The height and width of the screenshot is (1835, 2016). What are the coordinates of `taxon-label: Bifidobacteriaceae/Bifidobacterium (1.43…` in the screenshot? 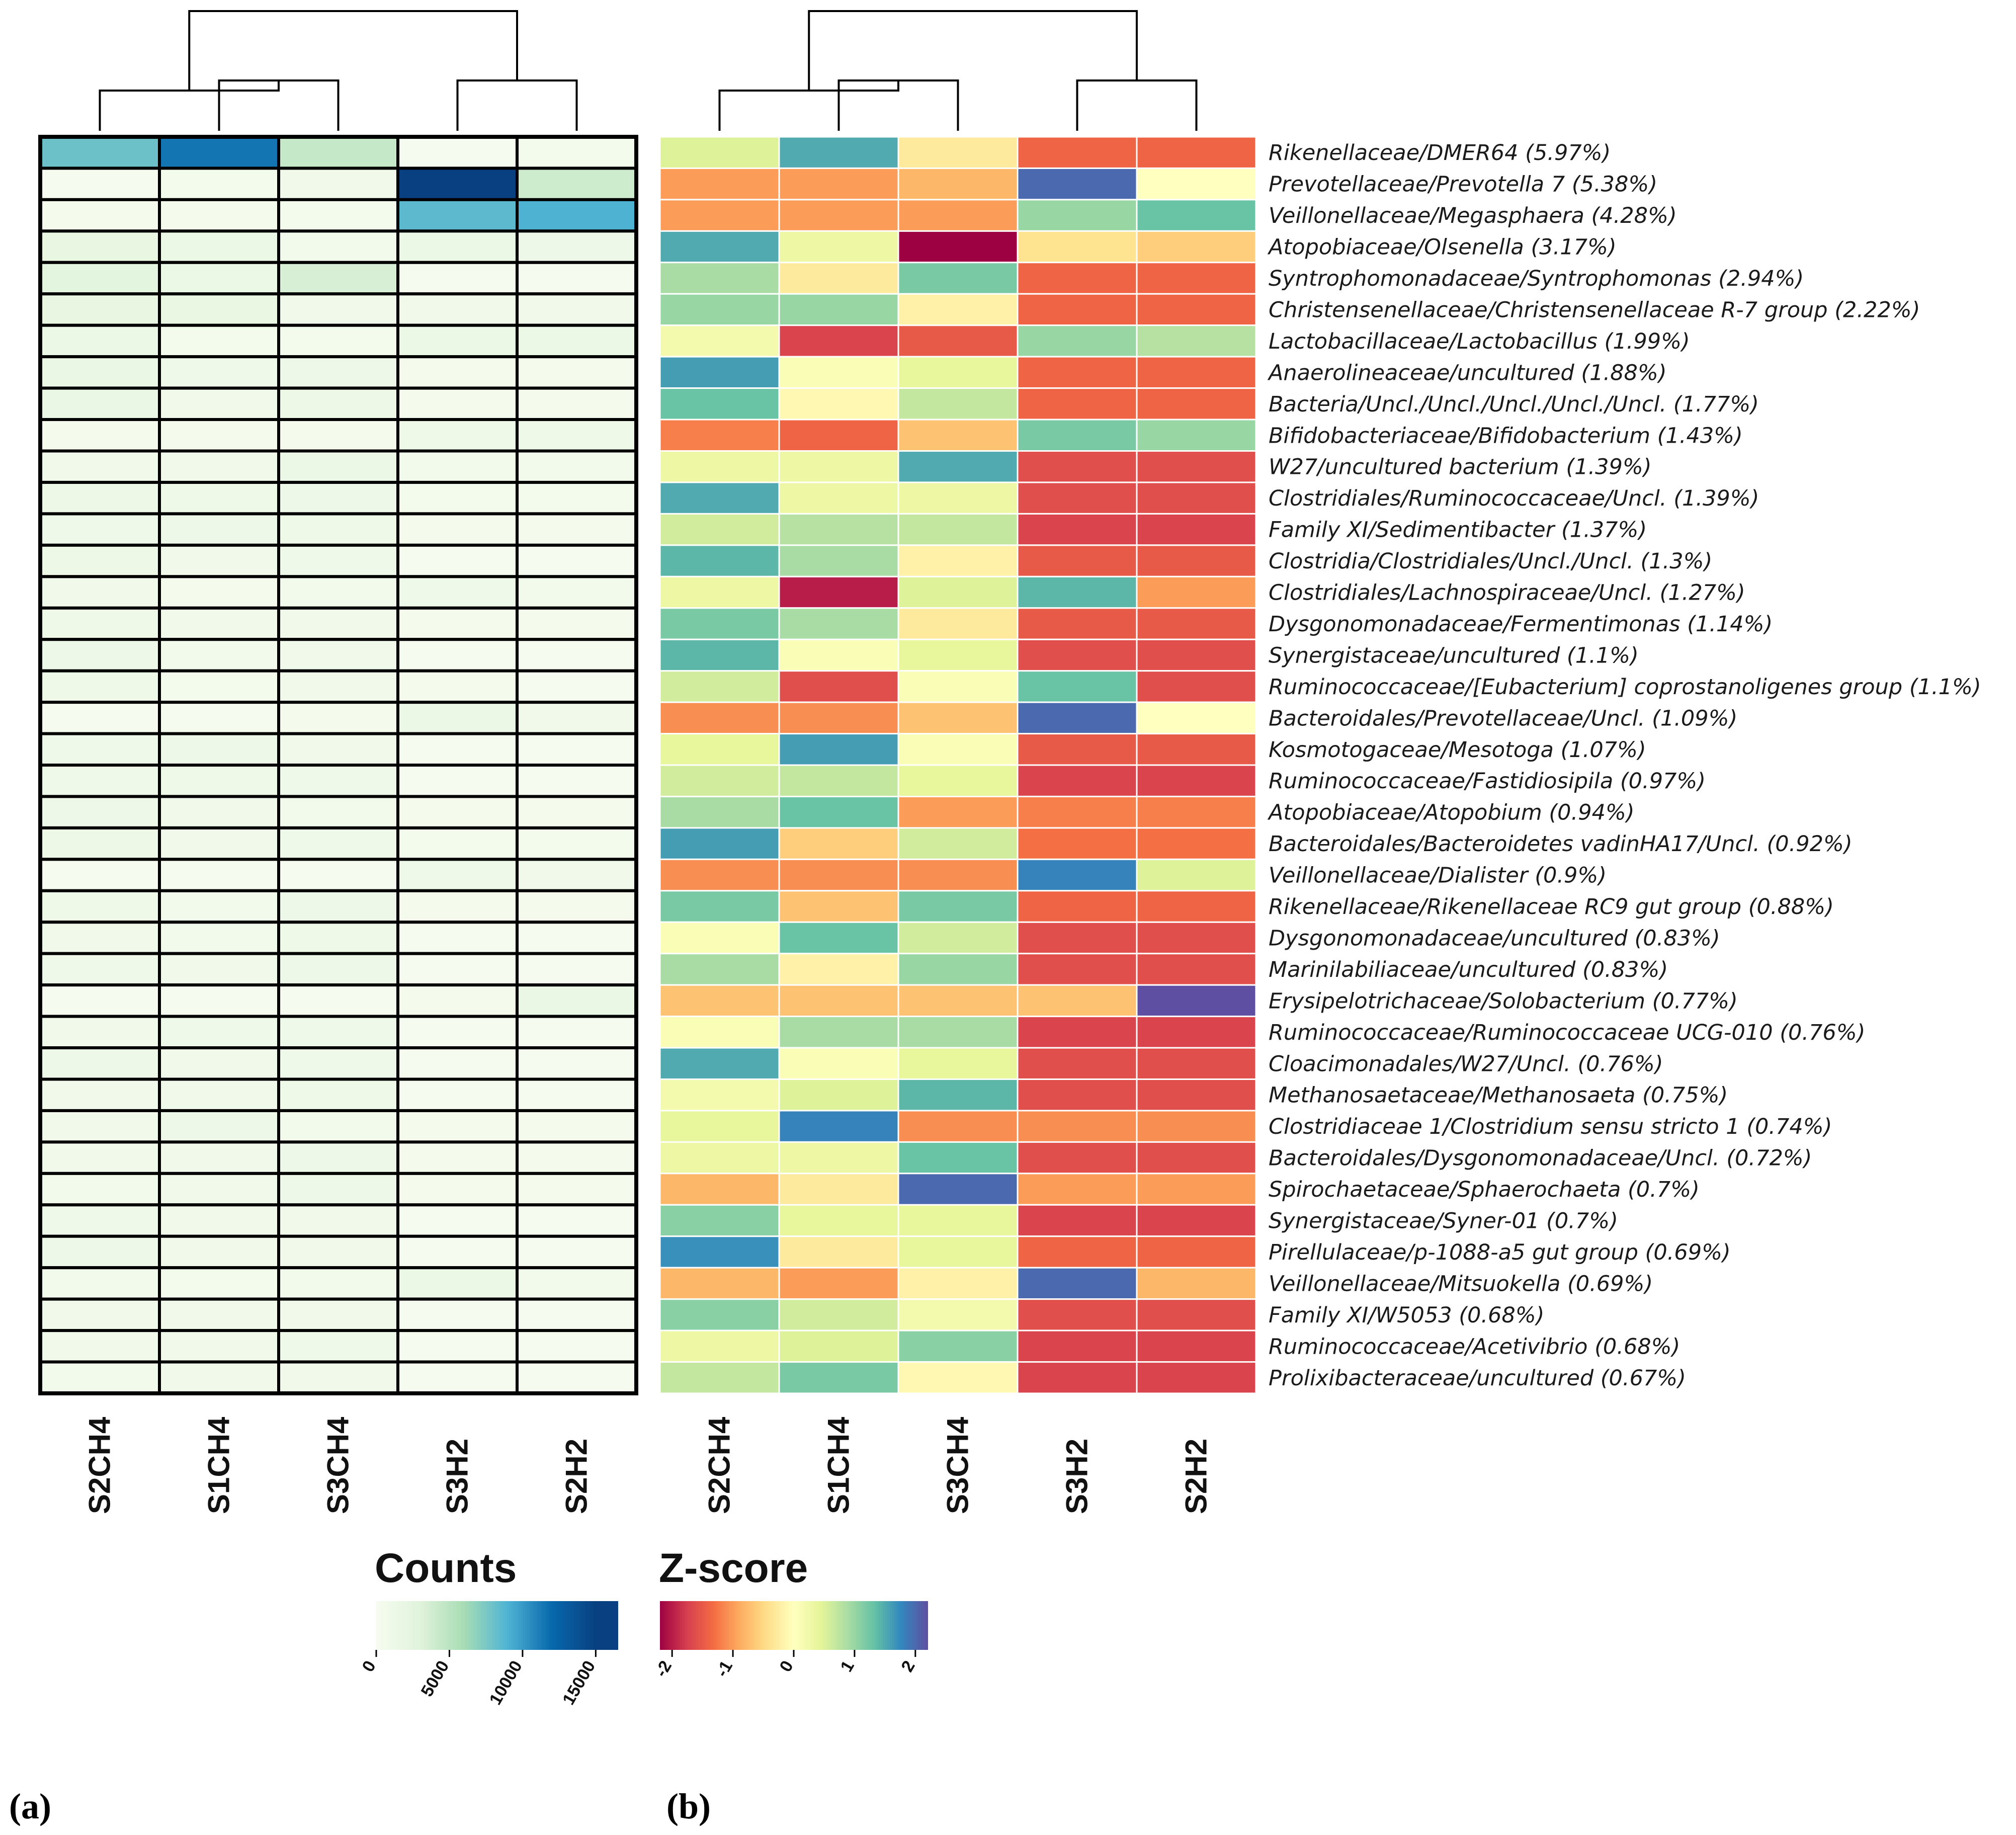 It's located at (1506, 435).